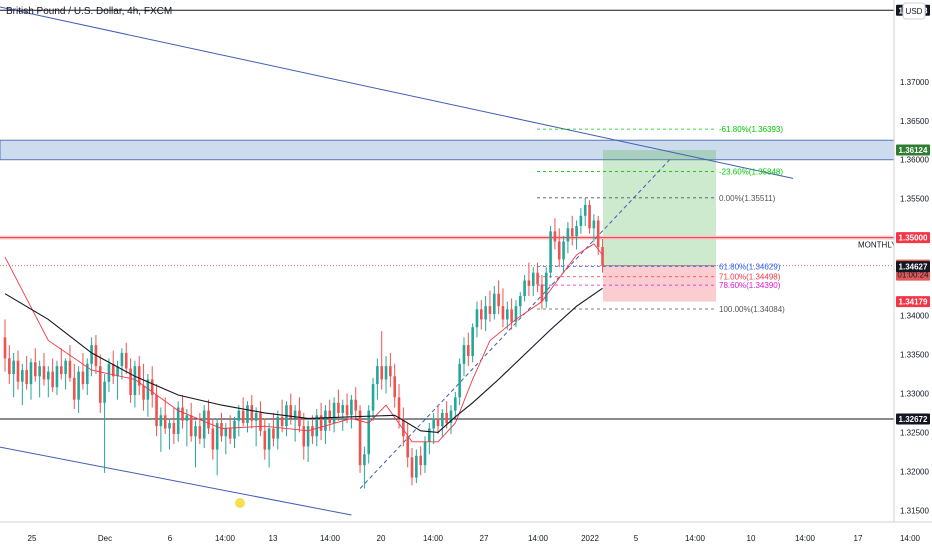  What do you see at coordinates (240, 503) in the screenshot?
I see `event-marker` at bounding box center [240, 503].